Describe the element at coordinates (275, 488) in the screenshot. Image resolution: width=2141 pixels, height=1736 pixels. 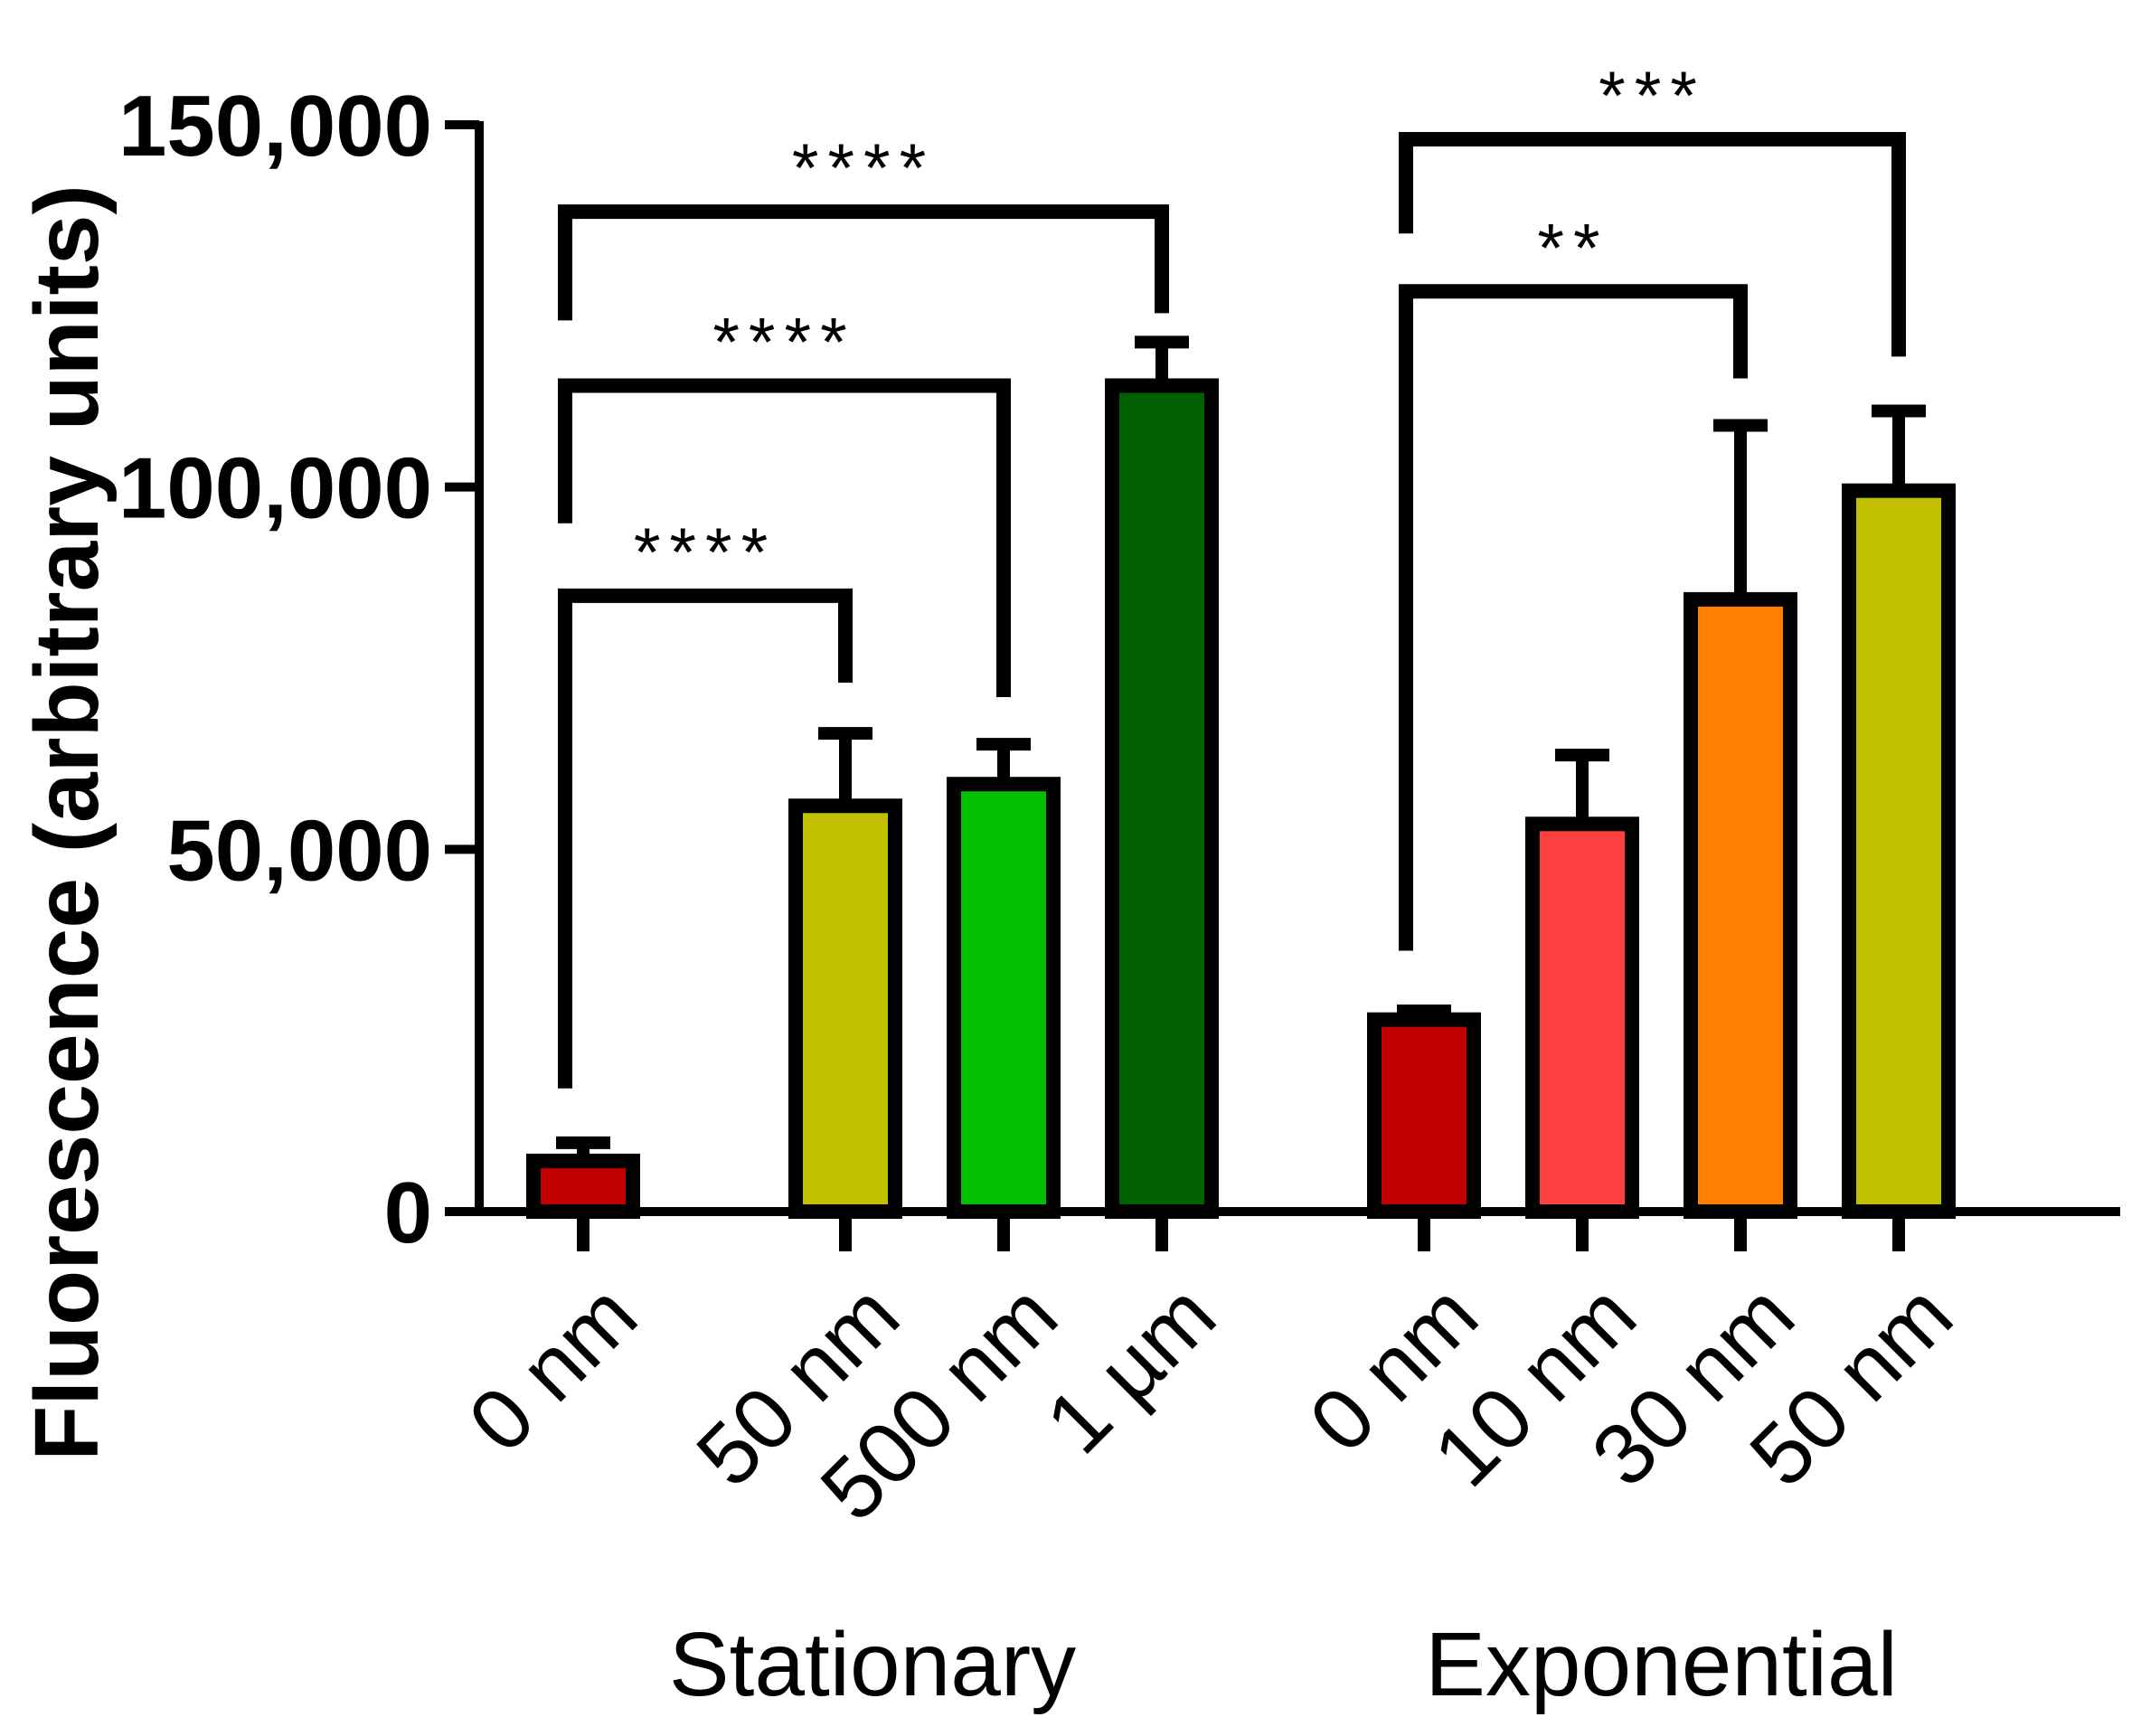
I see `y-tick-label: 100,000` at that location.